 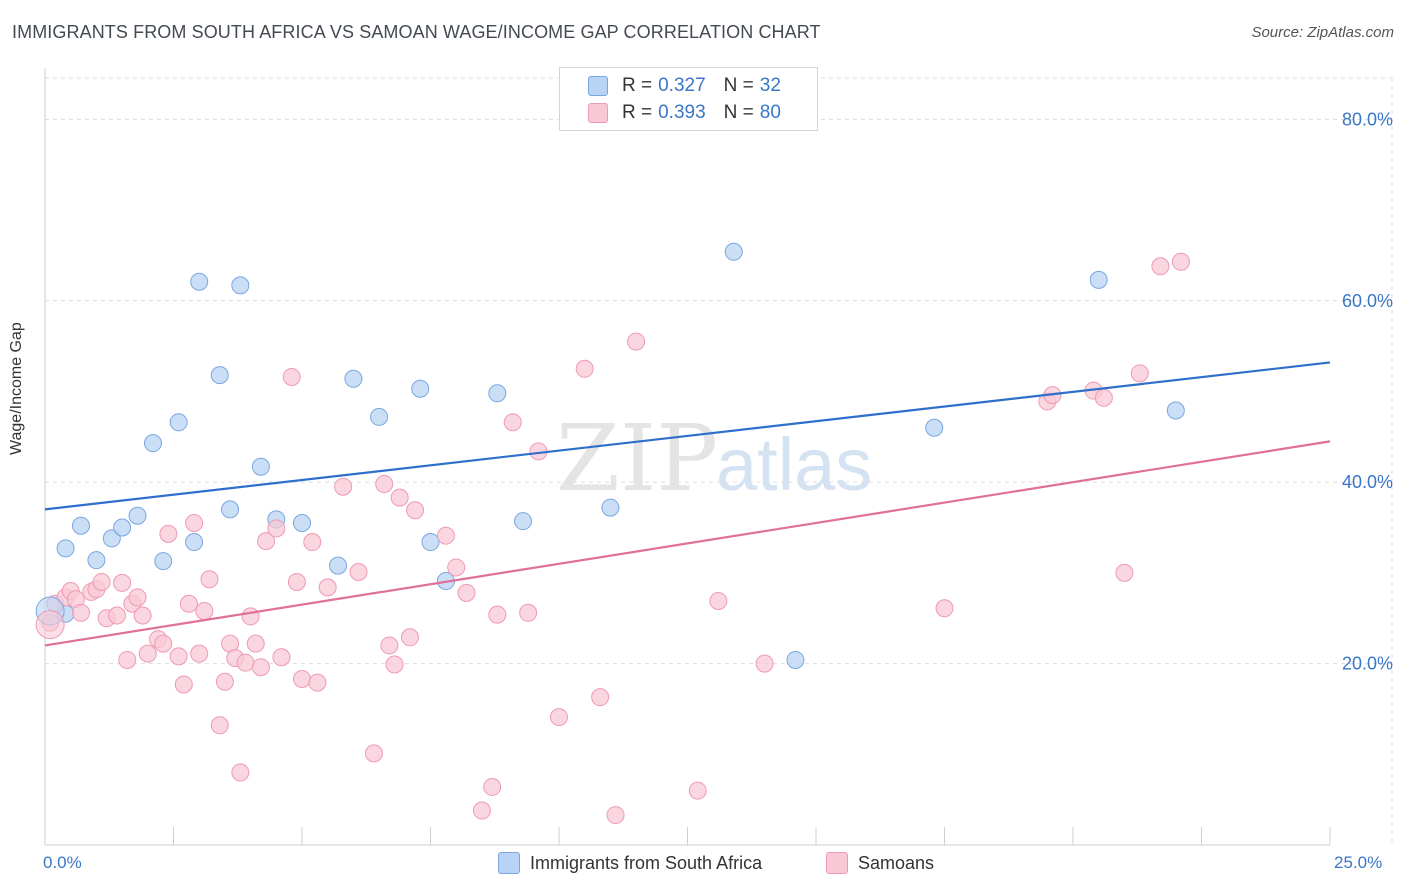 What do you see at coordinates (62, 862) in the screenshot?
I see `x-tick-label-min: 0.0%` at bounding box center [62, 862].